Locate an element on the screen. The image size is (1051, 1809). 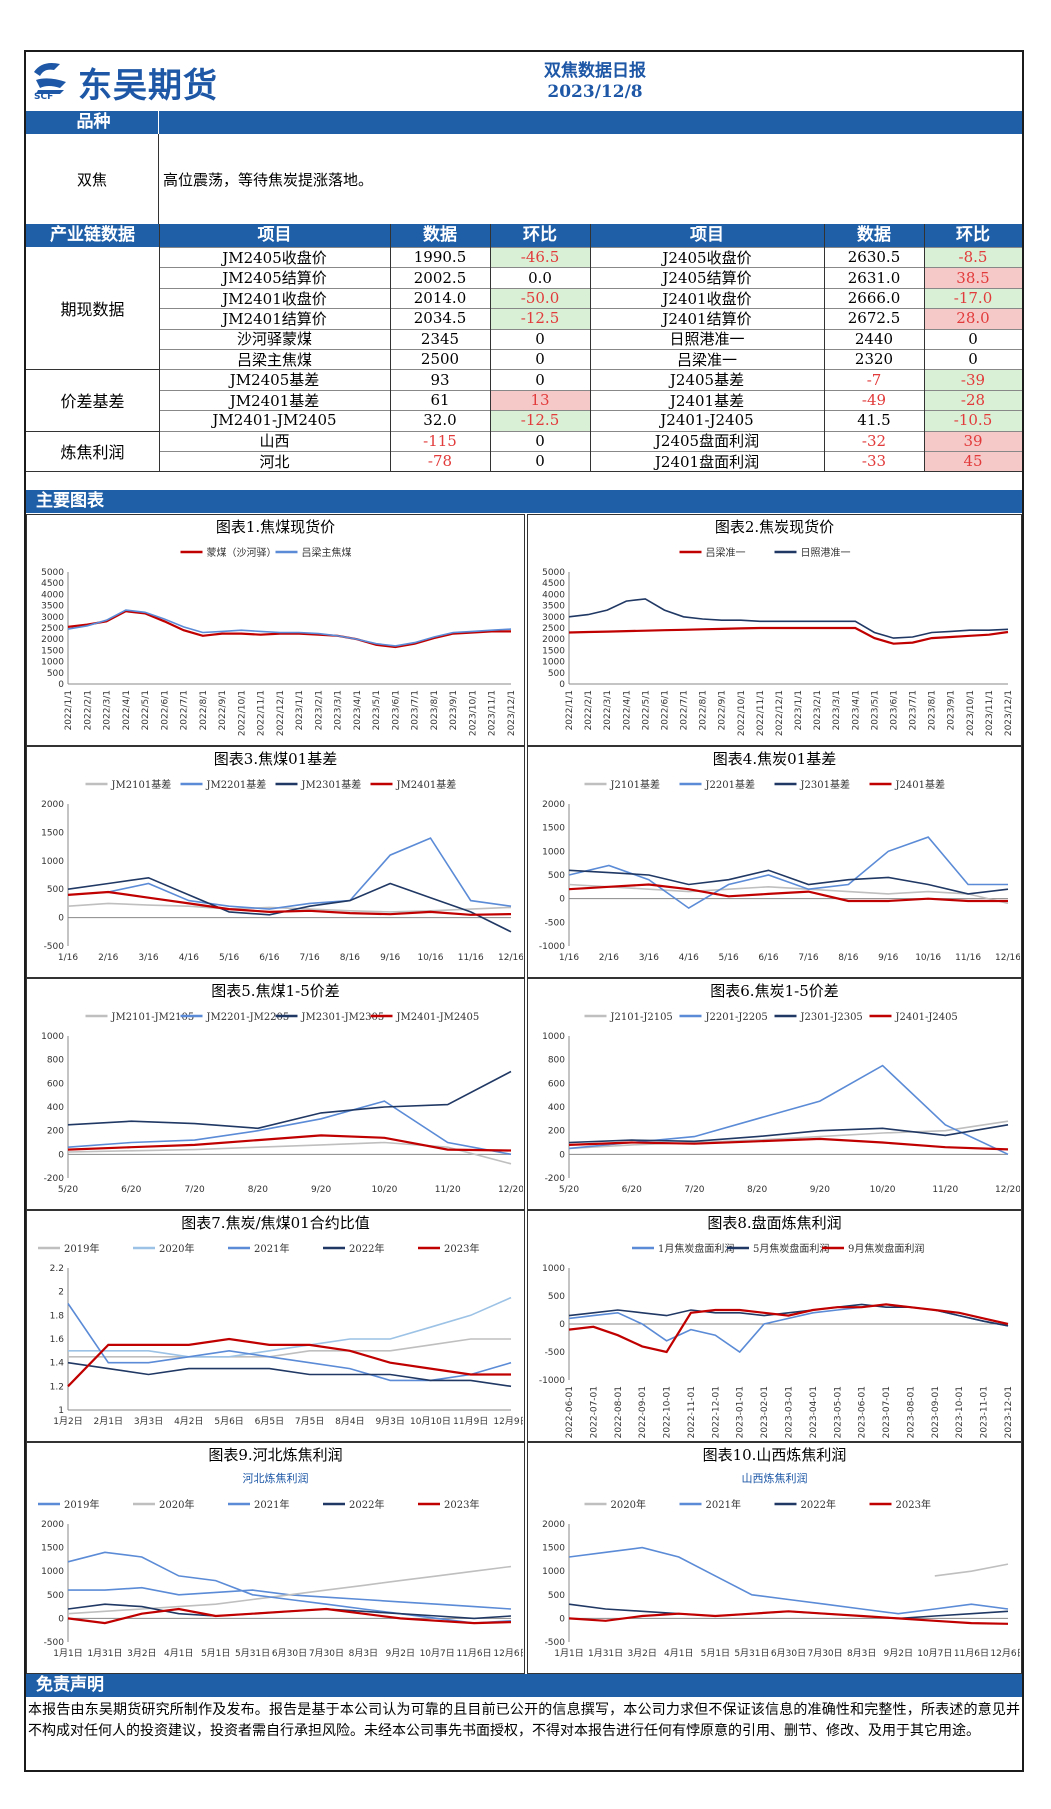
x-tick-label: 4月1日 is located at coordinates (178, 1653).